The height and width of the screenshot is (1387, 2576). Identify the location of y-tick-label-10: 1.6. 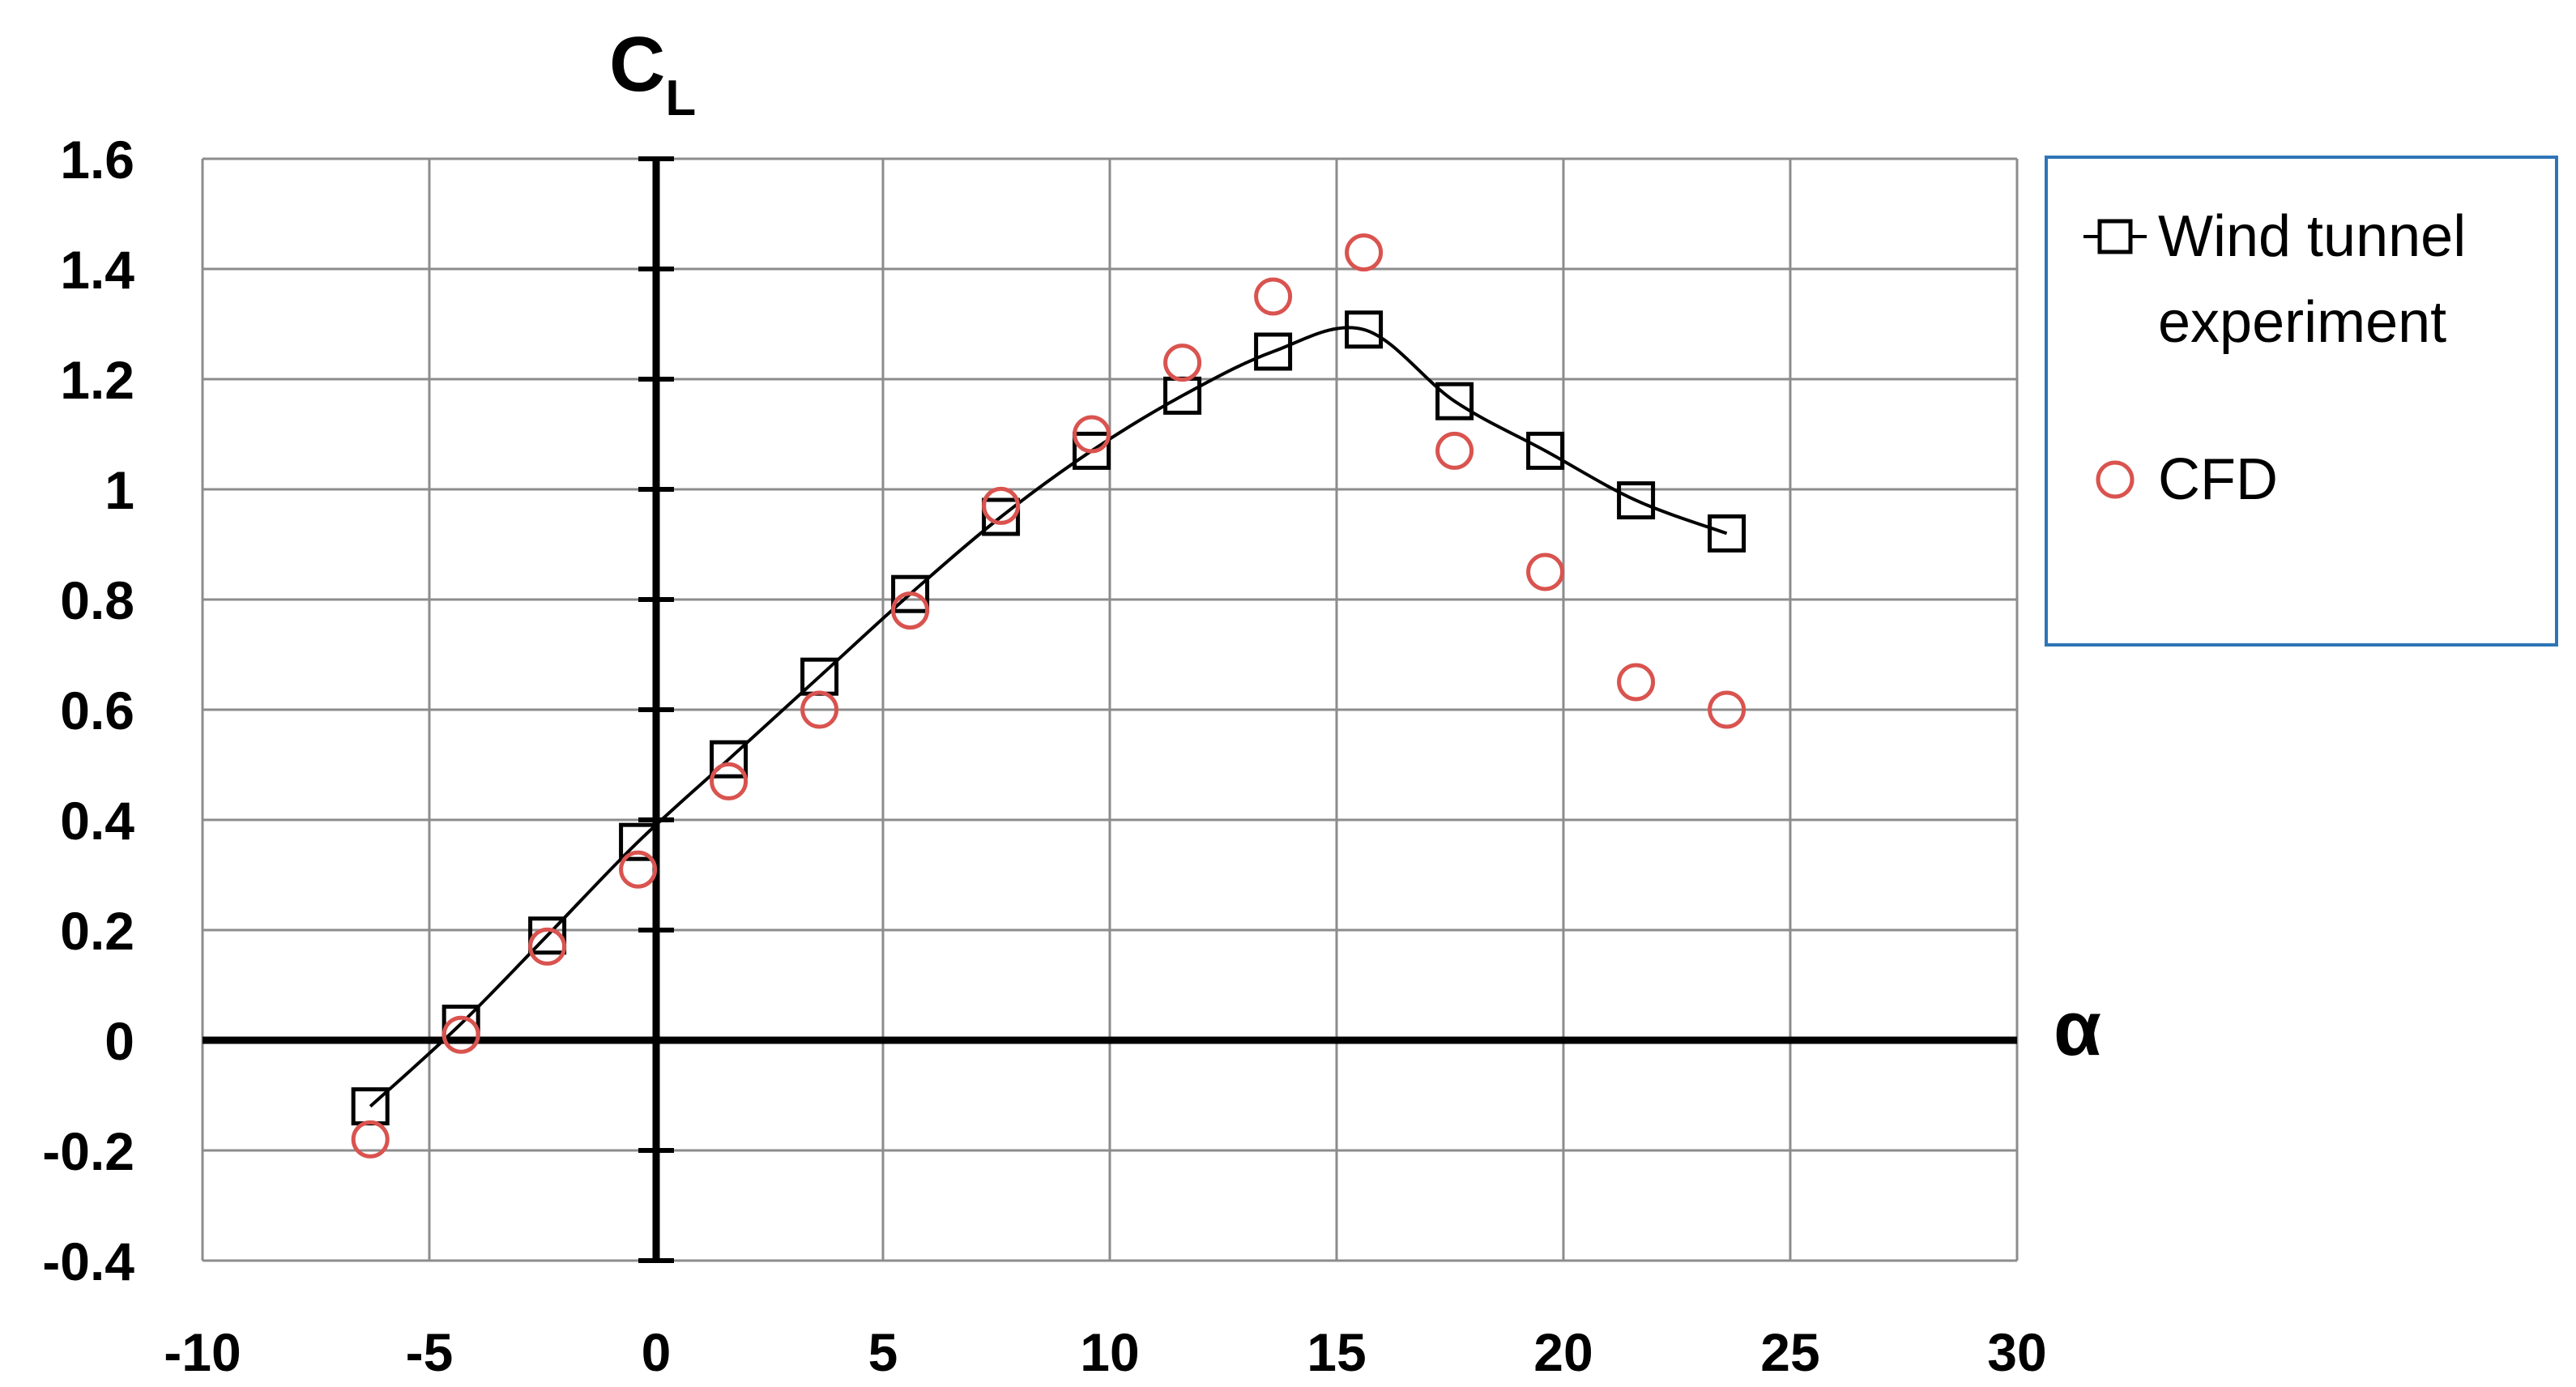
(97, 160).